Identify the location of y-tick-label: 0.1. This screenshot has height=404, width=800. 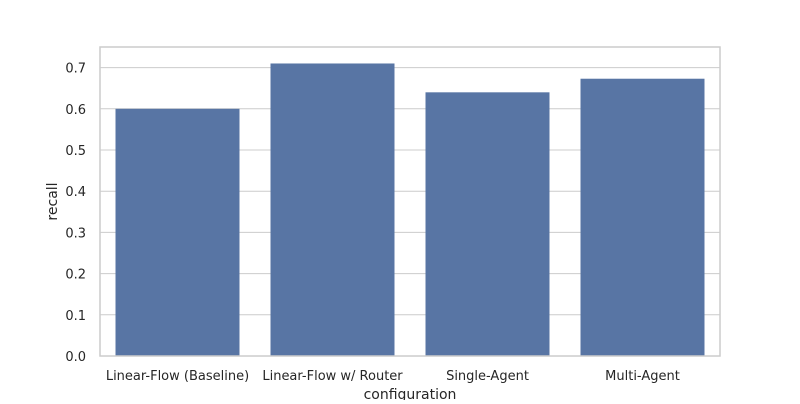
(75, 316).